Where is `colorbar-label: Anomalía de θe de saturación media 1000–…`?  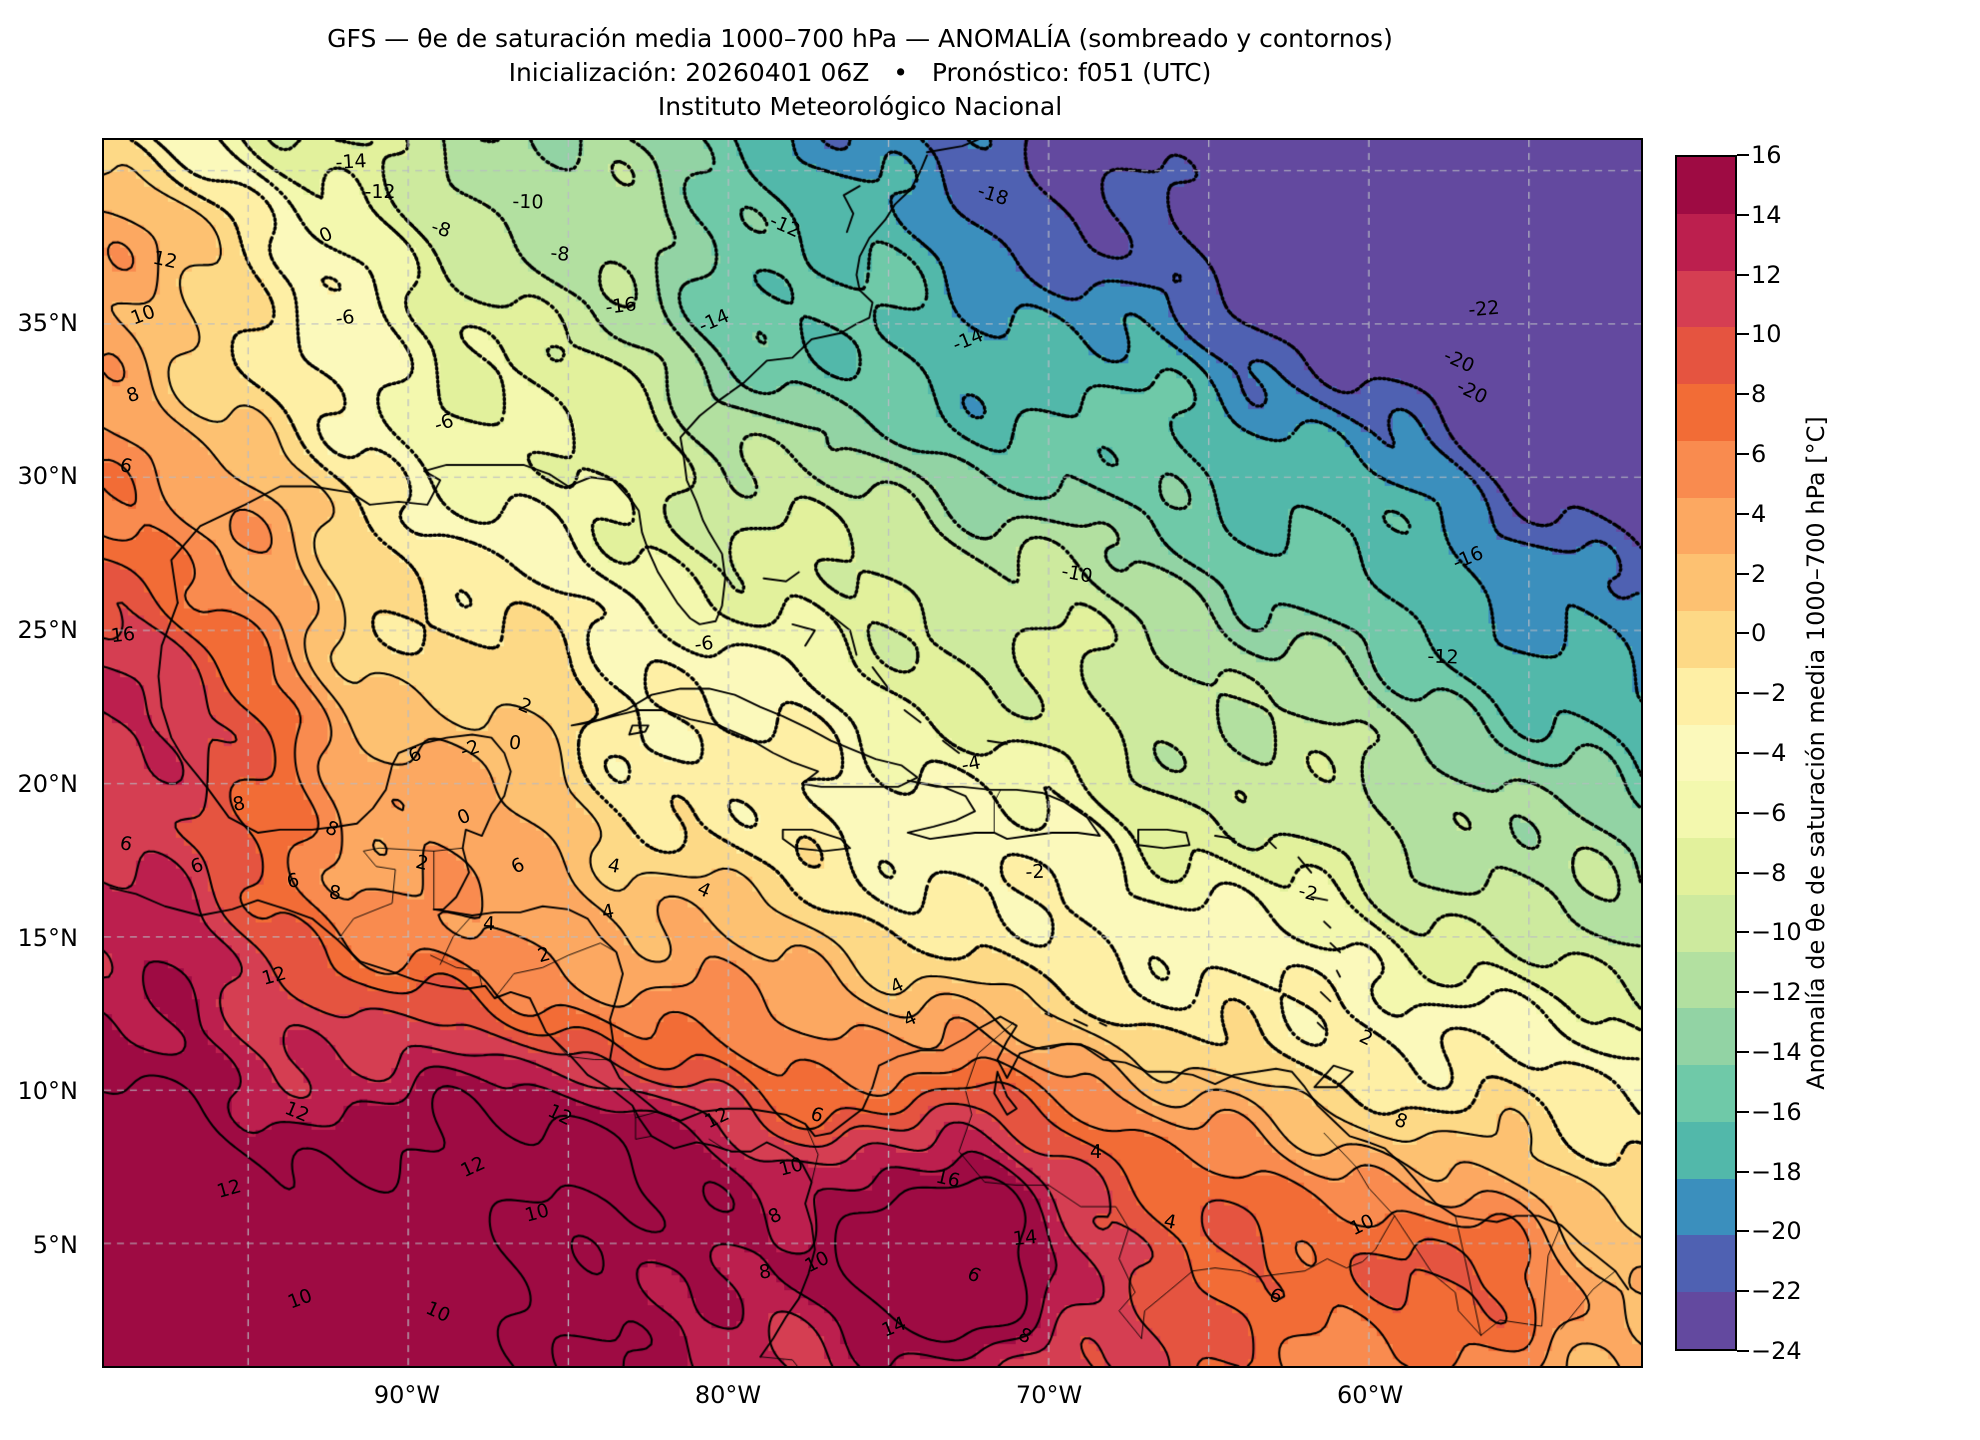 colorbar-label: Anomalía de θe de saturación media 1000–… is located at coordinates (1816, 753).